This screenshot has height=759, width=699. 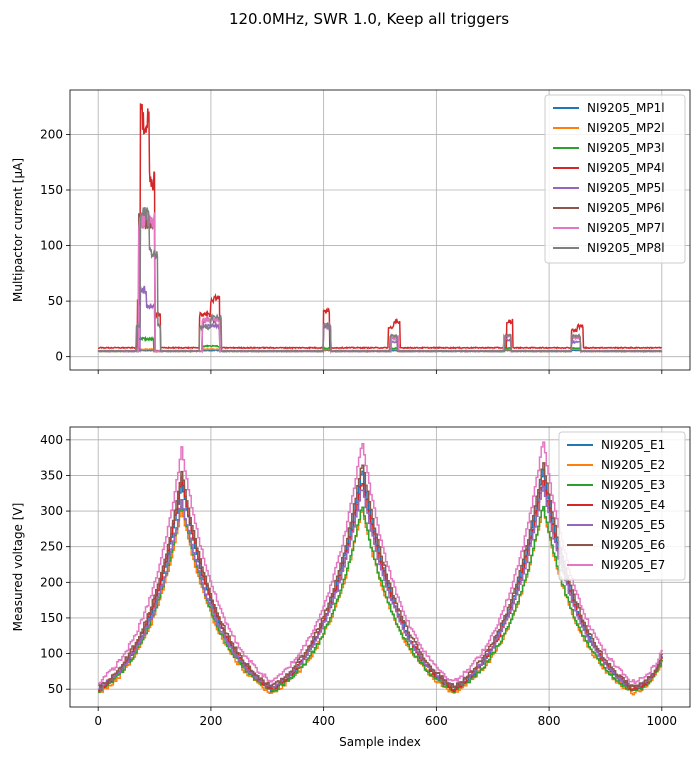 What do you see at coordinates (633, 545) in the screenshot?
I see `legend-entry: NI9205_E6` at bounding box center [633, 545].